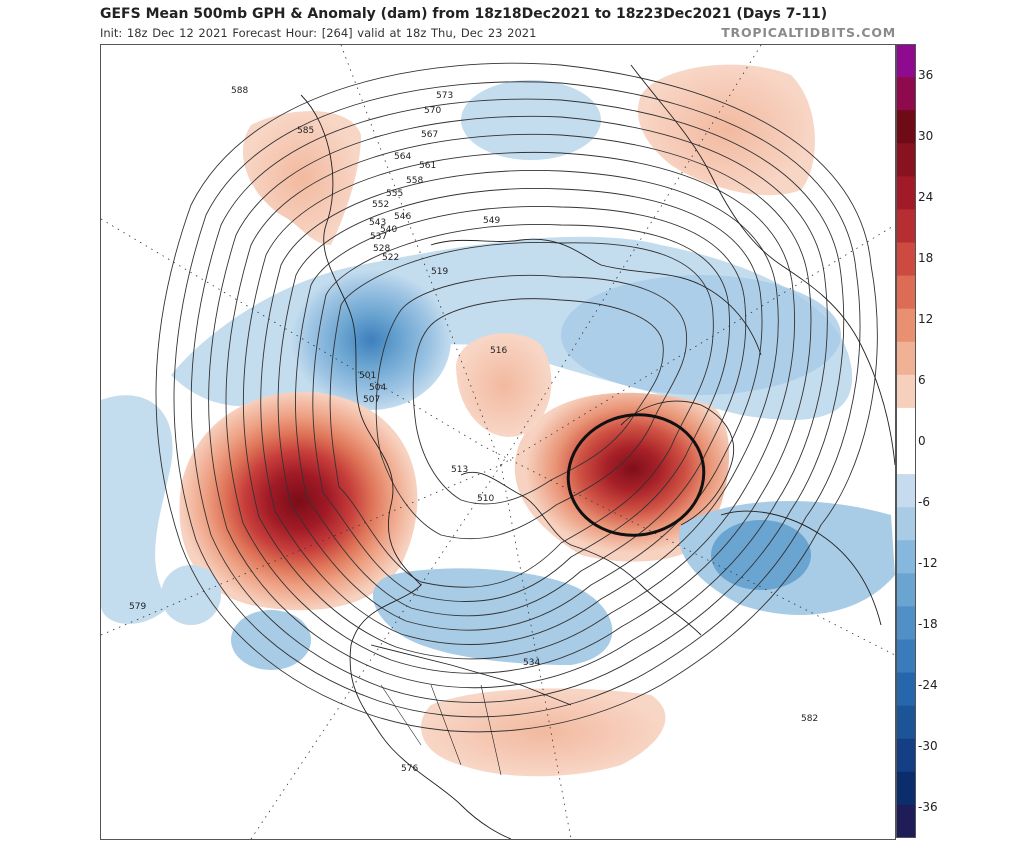 The height and width of the screenshot is (850, 1024). I want to click on contour-label: 540, so click(388, 230).